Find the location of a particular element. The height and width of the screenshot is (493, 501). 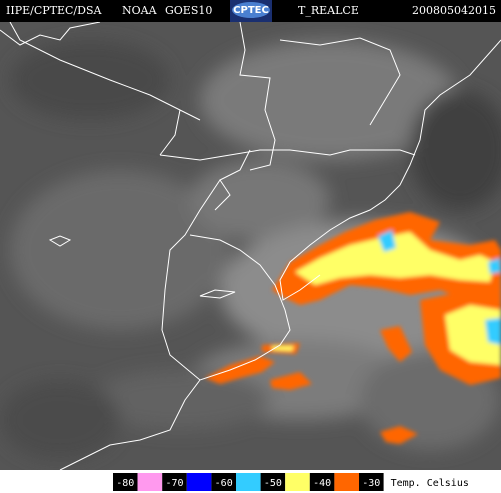

legend: -80 -70 -60 -50 -40 -30 Temp. Celsius is located at coordinates (291, 482).